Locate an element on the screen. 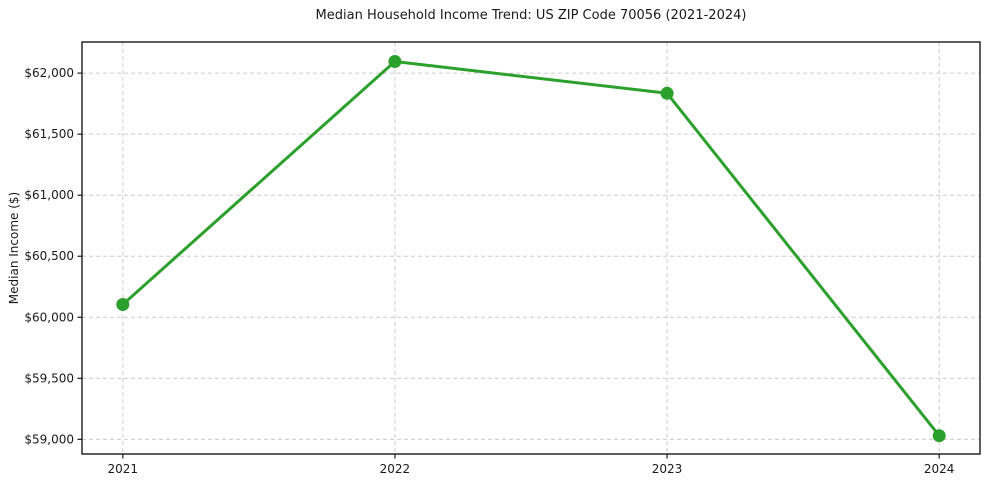 The image size is (989, 490). data-point-2021 is located at coordinates (123, 304).